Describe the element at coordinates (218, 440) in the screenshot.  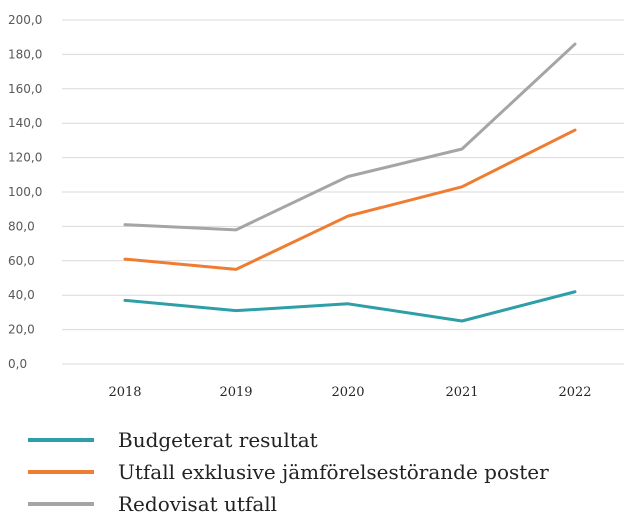
I see `legend-label: Budgeterat resultat` at that location.